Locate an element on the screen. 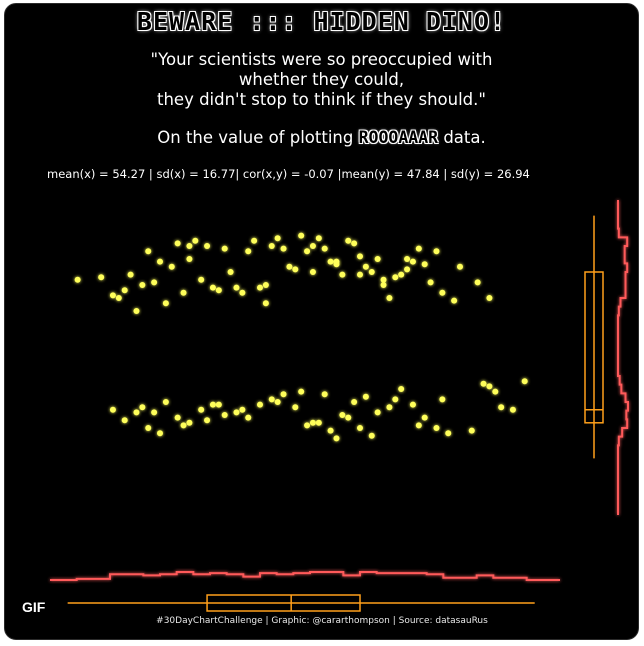 Image resolution: width=644 pixels, height=646 pixels. marginal-x is located at coordinates (305, 591).